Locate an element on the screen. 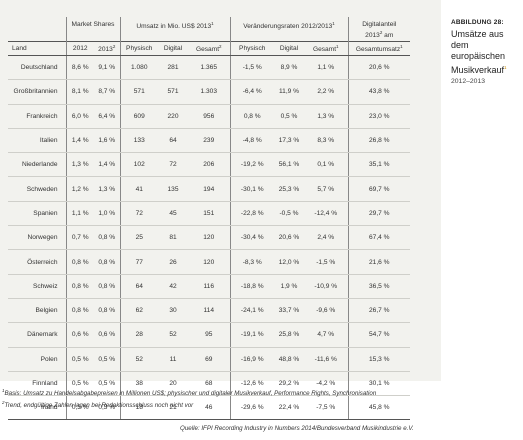  row-label: Belgien is located at coordinates (37, 311).